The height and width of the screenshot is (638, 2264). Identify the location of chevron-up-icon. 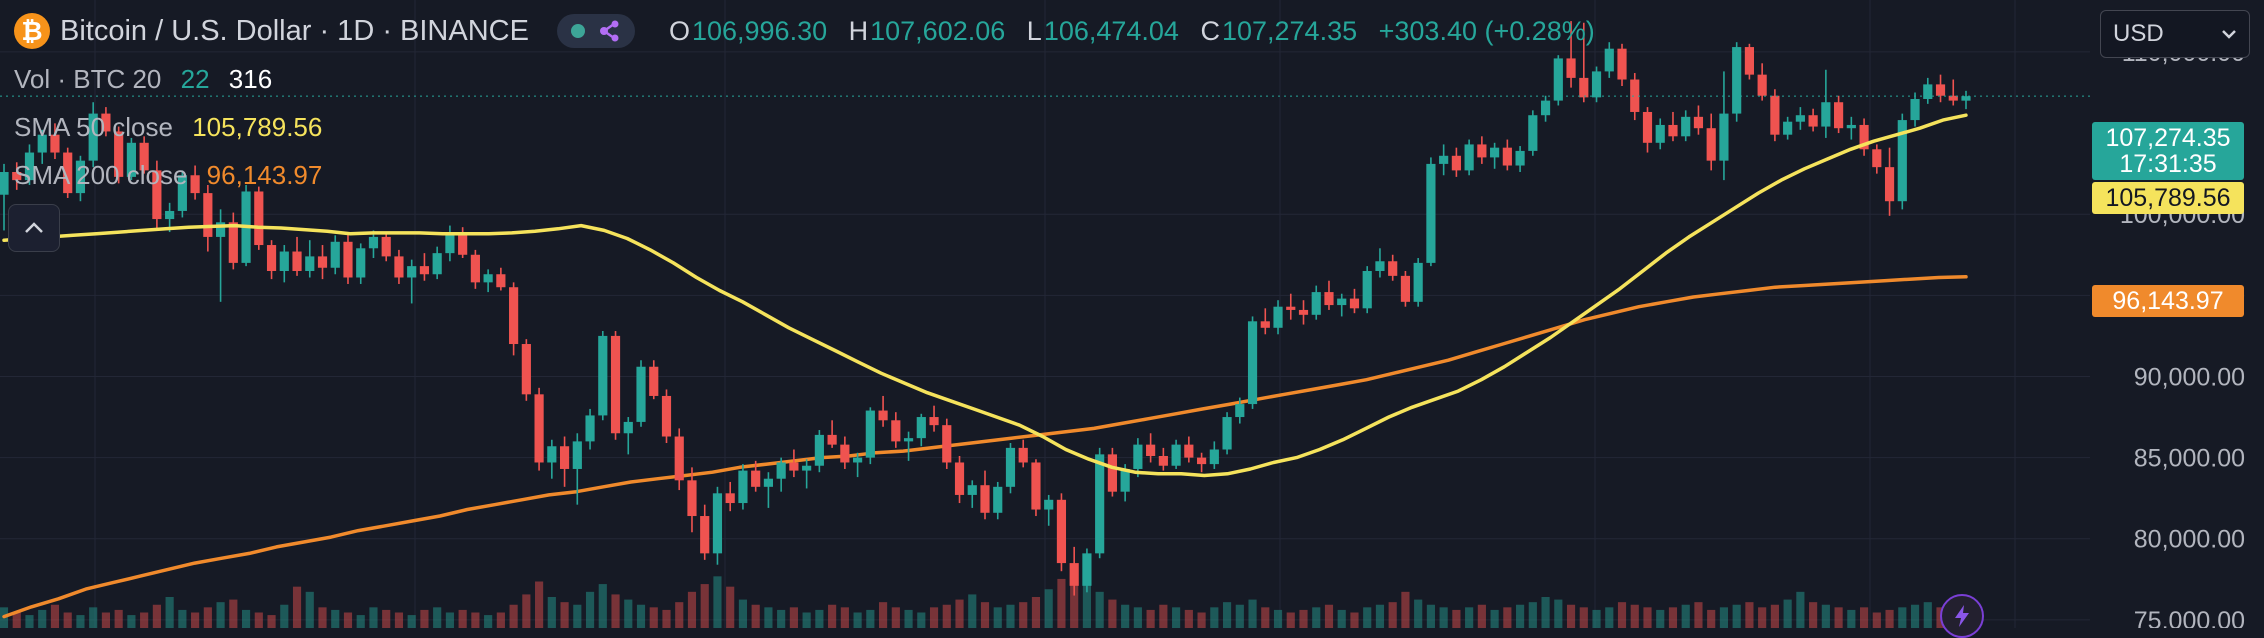
(34, 227).